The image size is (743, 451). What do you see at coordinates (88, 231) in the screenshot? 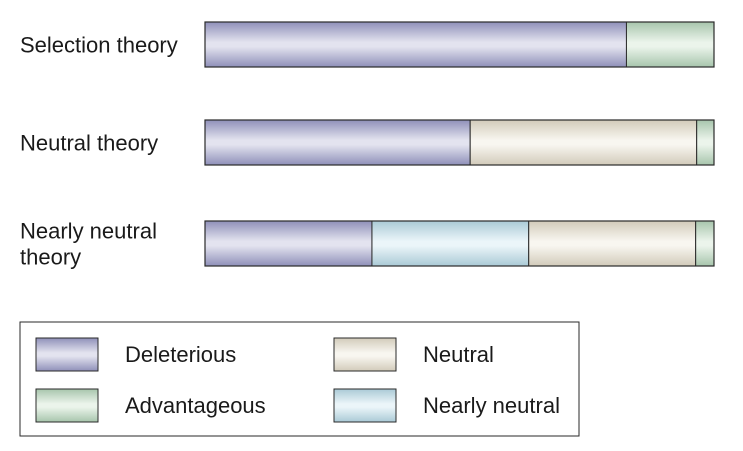
I see `category-label: Nearly neutral` at bounding box center [88, 231].